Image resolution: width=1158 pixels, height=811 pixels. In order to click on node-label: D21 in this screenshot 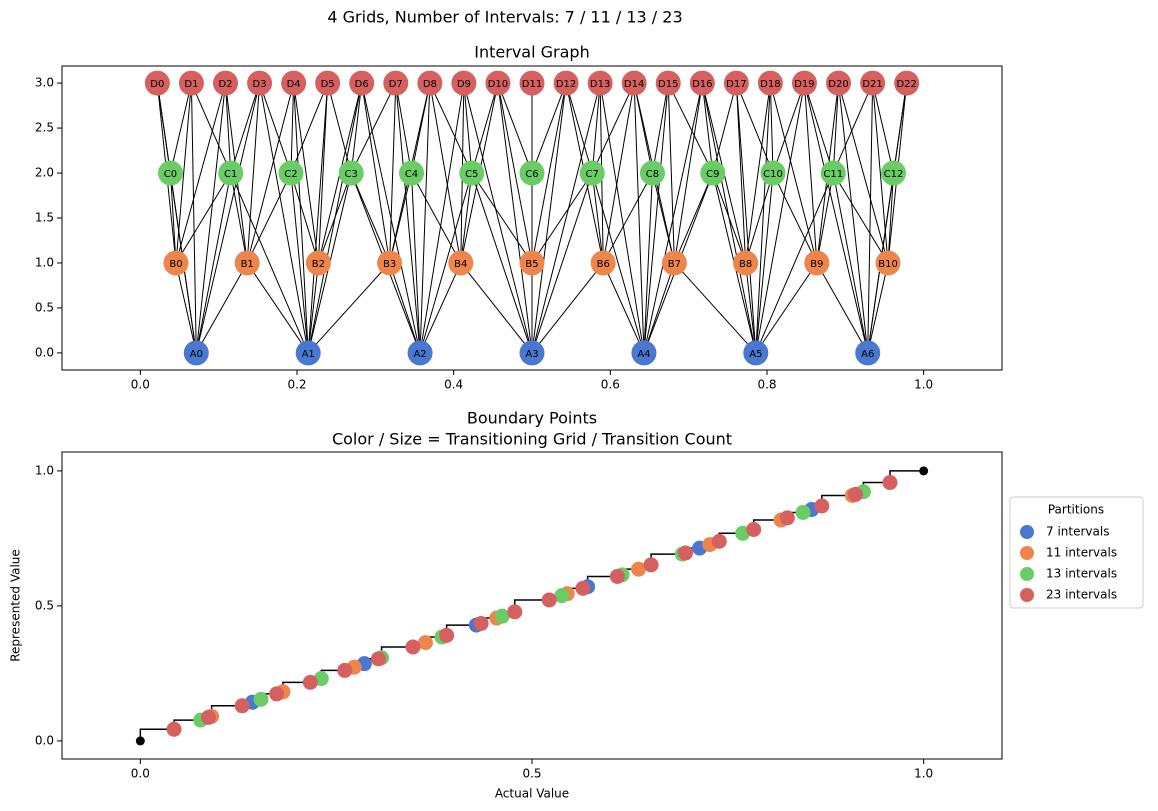, I will do `click(872, 84)`.